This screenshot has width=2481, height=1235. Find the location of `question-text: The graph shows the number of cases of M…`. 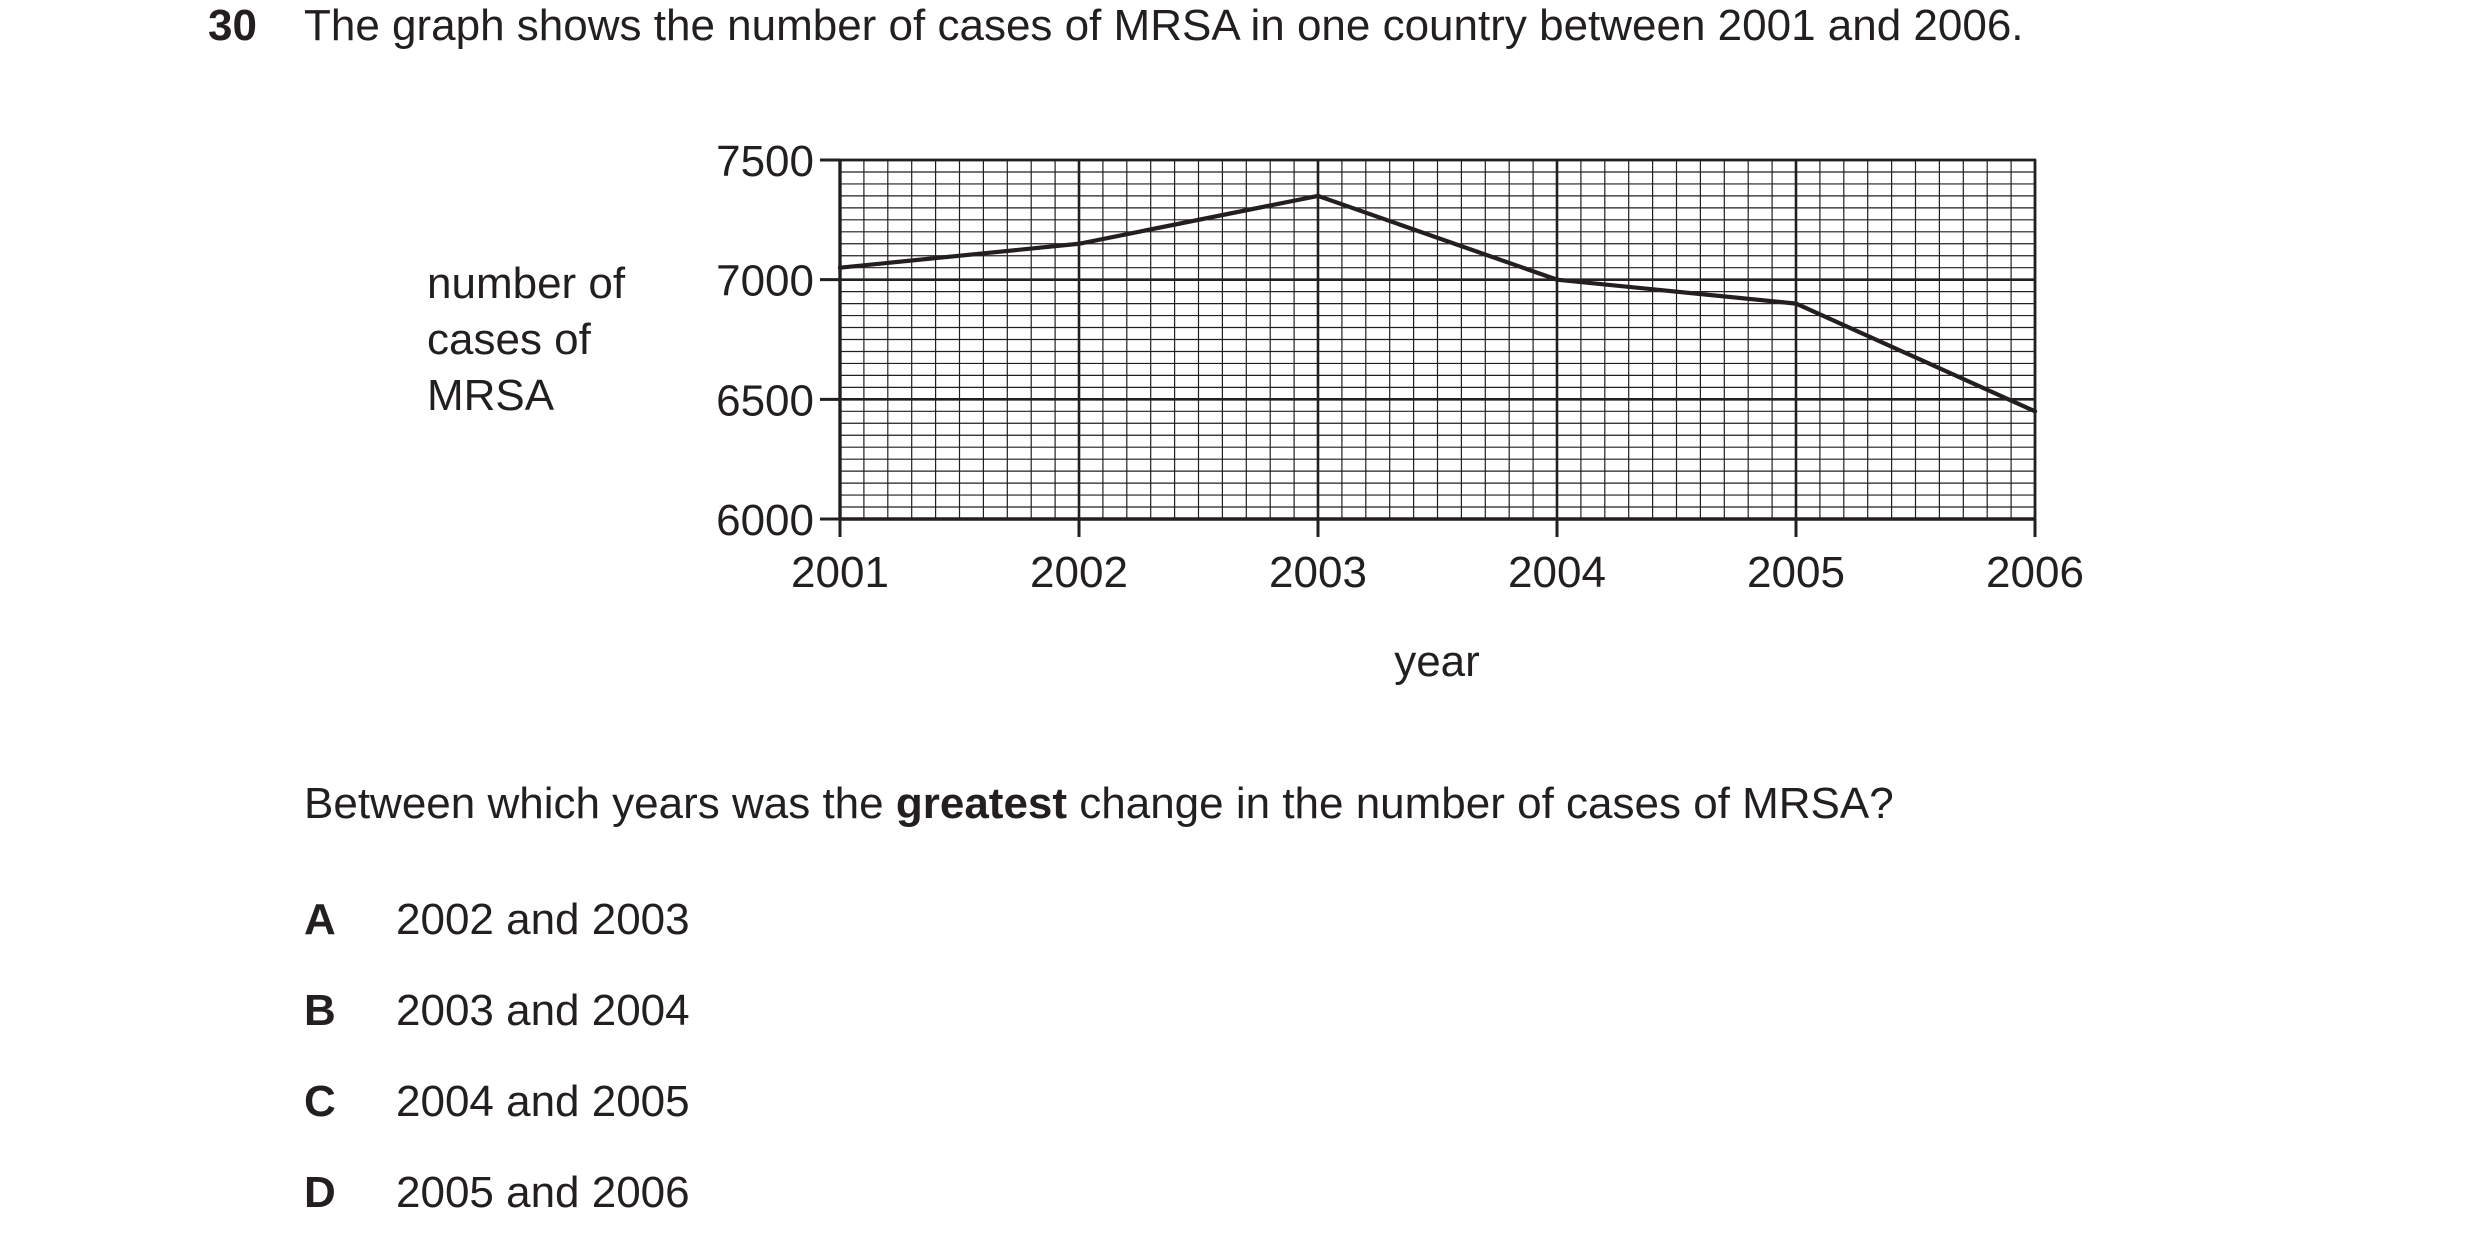

question-text: The graph shows the number of cases of M… is located at coordinates (1164, 25).